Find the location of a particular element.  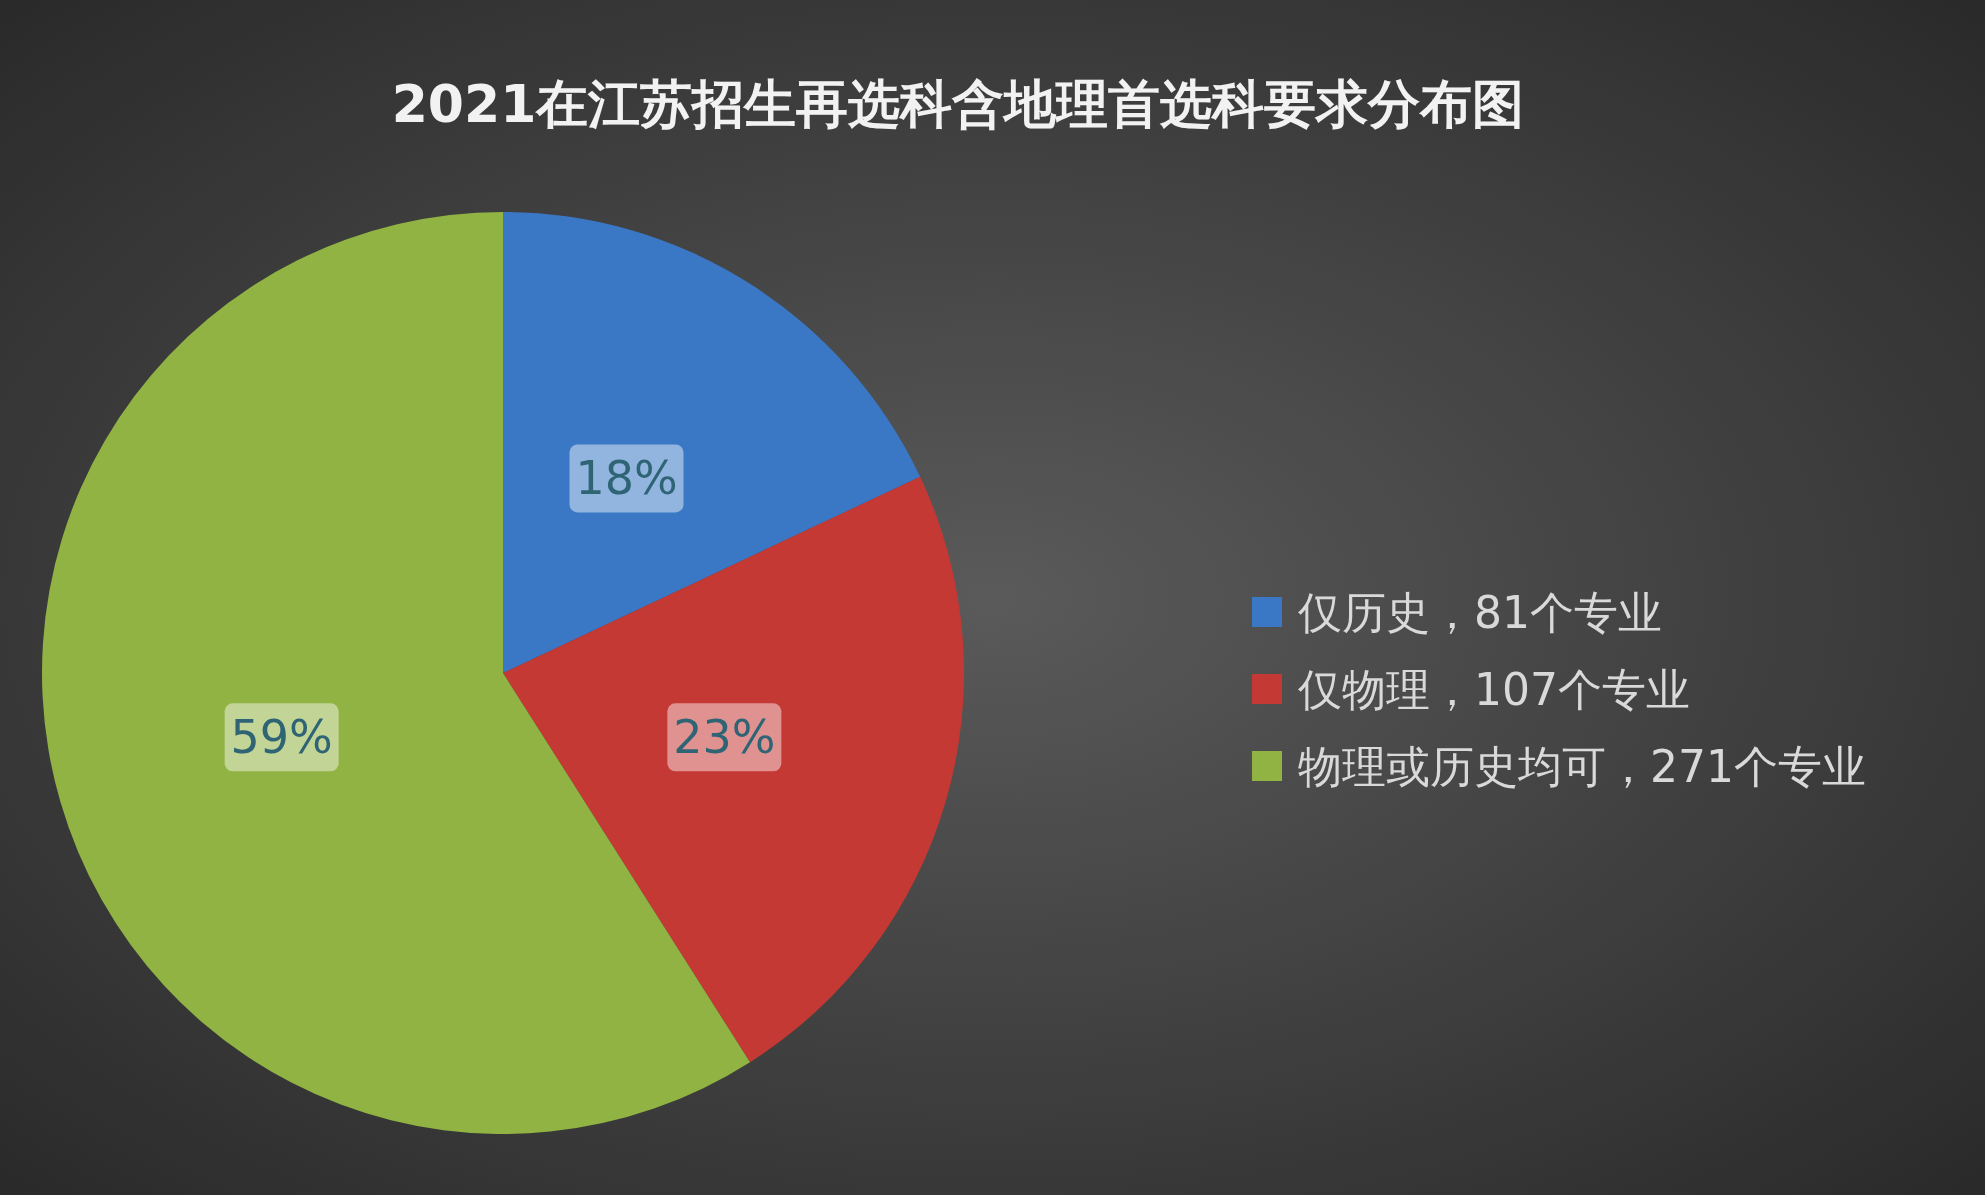

data-label: 23% is located at coordinates (724, 737).